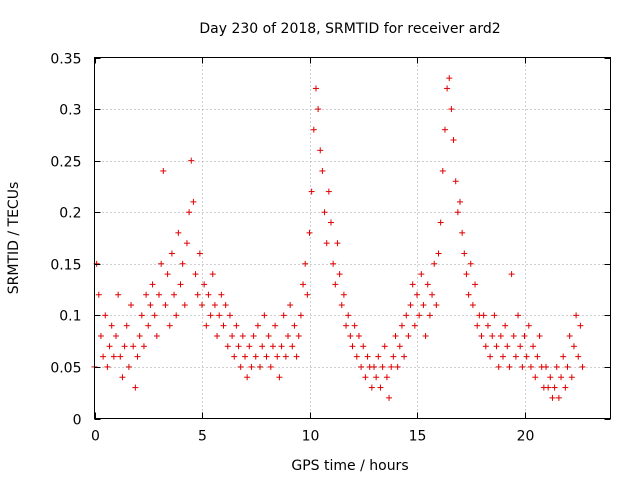  Describe the element at coordinates (65, 240) in the screenshot. I see `y-tick-labels: 0 0.05 0.1 0.15 0.2 0.25 0.3 0.35` at that location.